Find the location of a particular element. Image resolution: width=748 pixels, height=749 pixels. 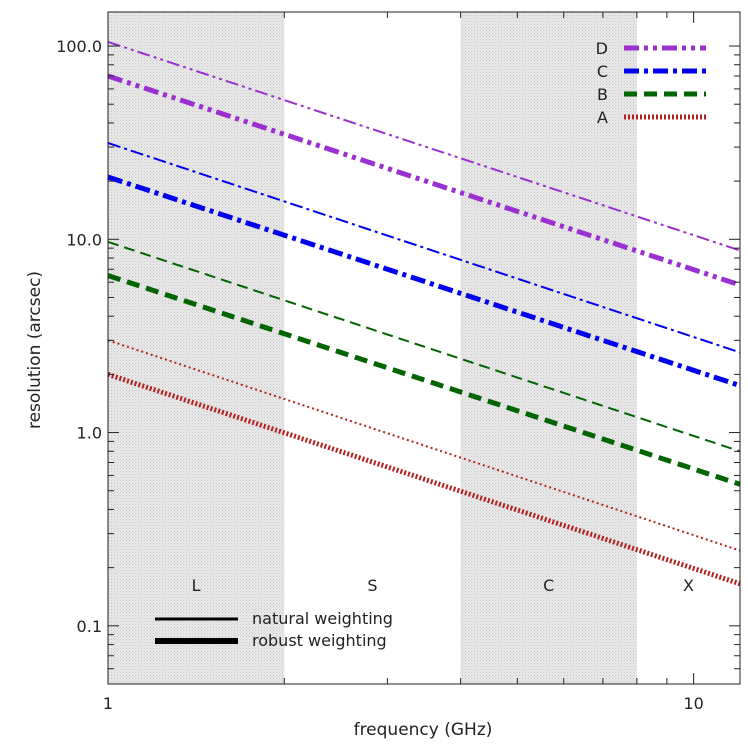

y-tick-label: 100.0 is located at coordinates (79, 46).